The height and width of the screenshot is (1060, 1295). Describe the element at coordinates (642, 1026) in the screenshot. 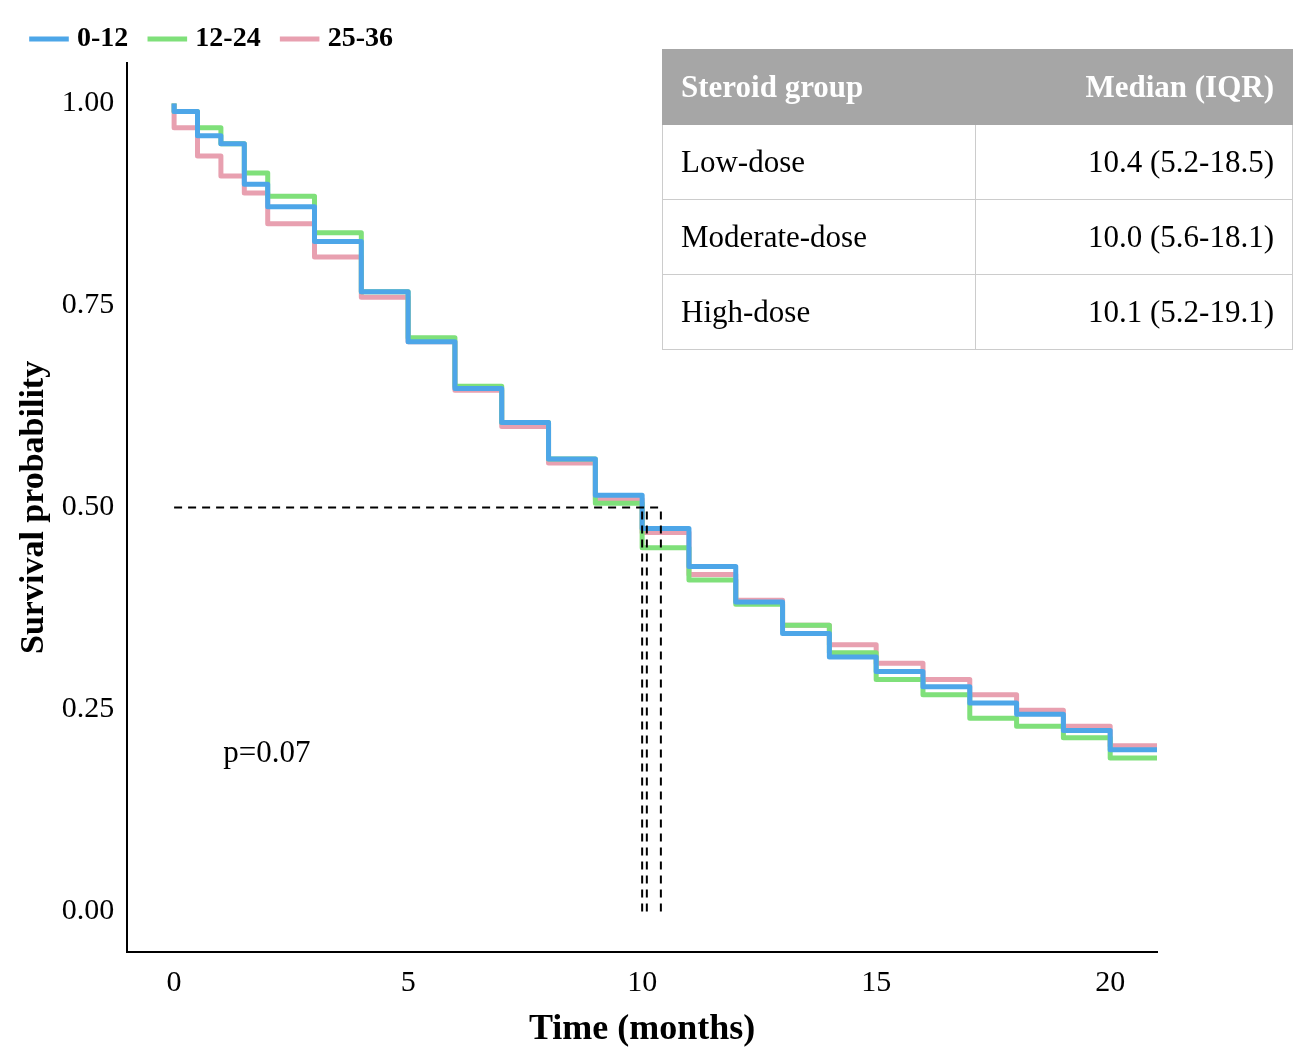

I see `x-axis-title: Time (months)` at that location.